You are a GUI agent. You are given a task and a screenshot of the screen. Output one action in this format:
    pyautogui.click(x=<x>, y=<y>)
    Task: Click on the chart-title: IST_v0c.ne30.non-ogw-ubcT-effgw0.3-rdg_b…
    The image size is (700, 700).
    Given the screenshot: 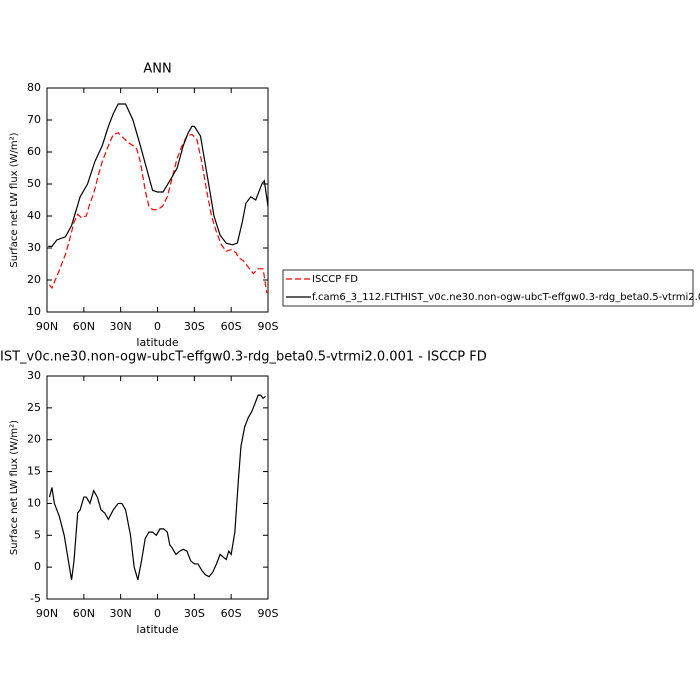 What is the action you would take?
    pyautogui.click(x=243, y=357)
    